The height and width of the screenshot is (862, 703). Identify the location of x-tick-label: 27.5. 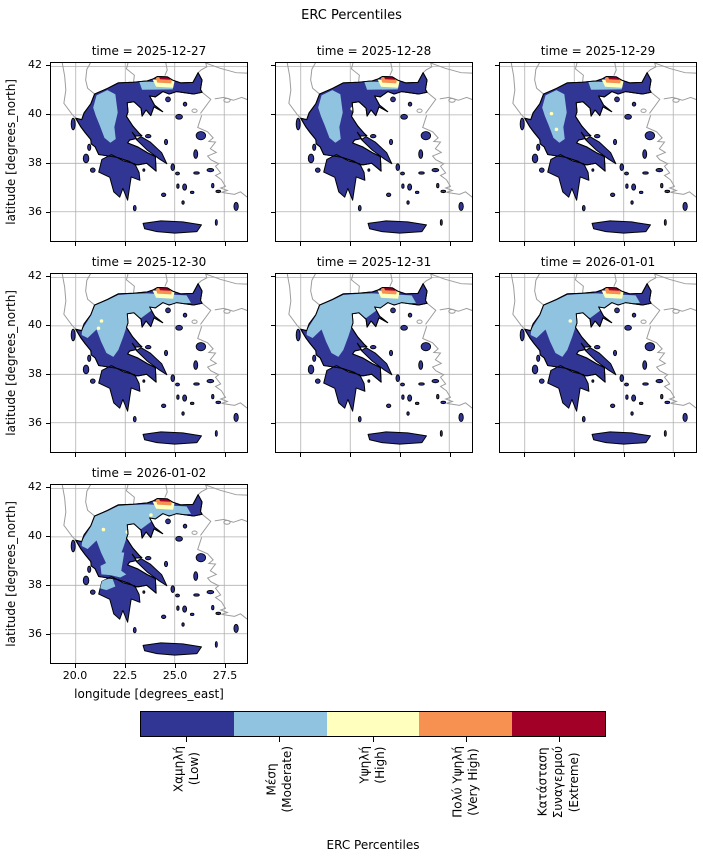
(225, 675).